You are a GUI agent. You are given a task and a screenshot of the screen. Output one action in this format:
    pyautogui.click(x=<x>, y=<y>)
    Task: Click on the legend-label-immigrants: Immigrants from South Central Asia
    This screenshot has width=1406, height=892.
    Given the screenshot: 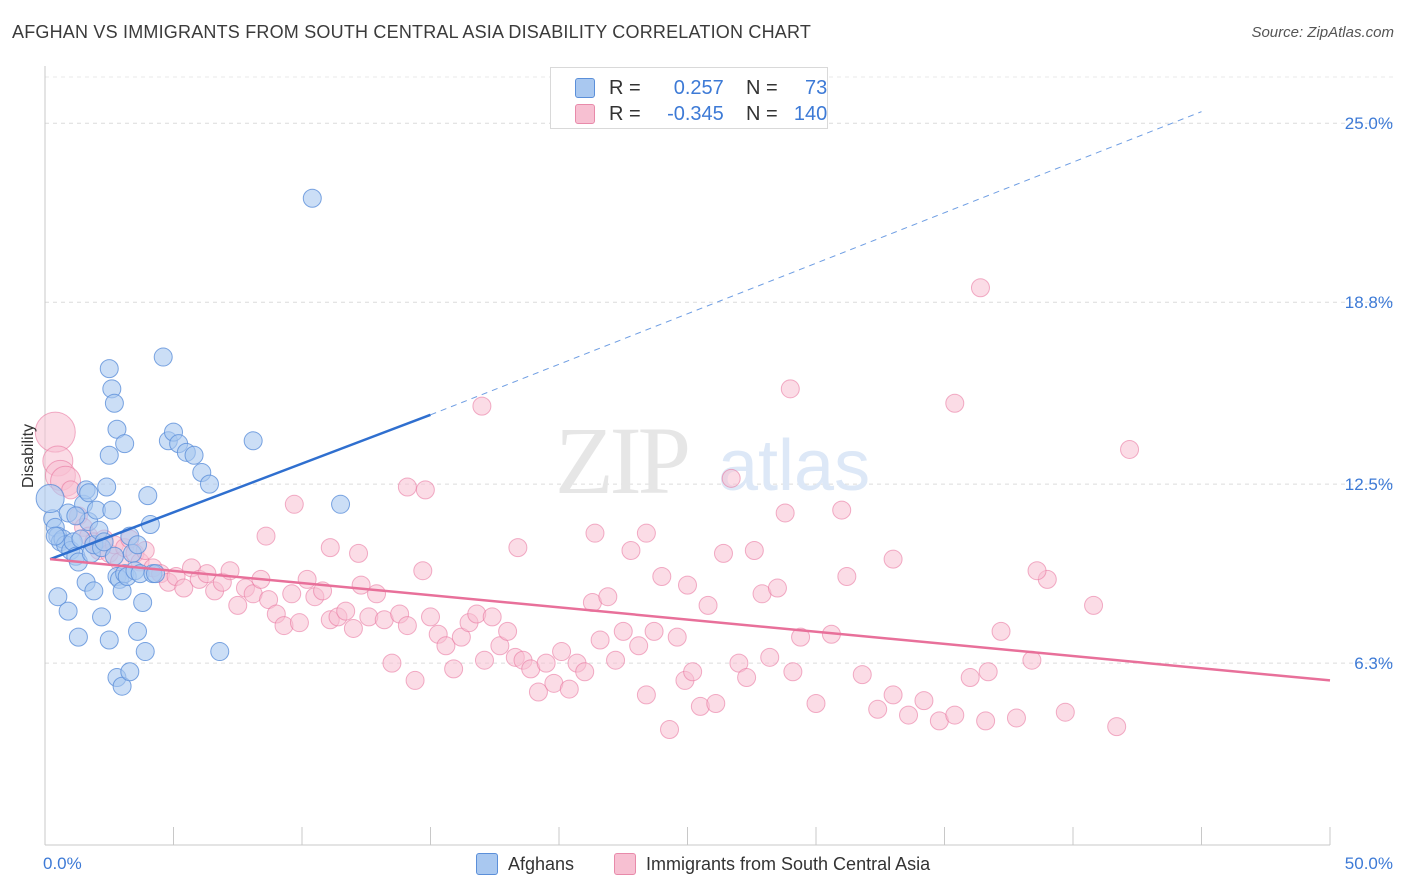 What is the action you would take?
    pyautogui.click(x=788, y=864)
    